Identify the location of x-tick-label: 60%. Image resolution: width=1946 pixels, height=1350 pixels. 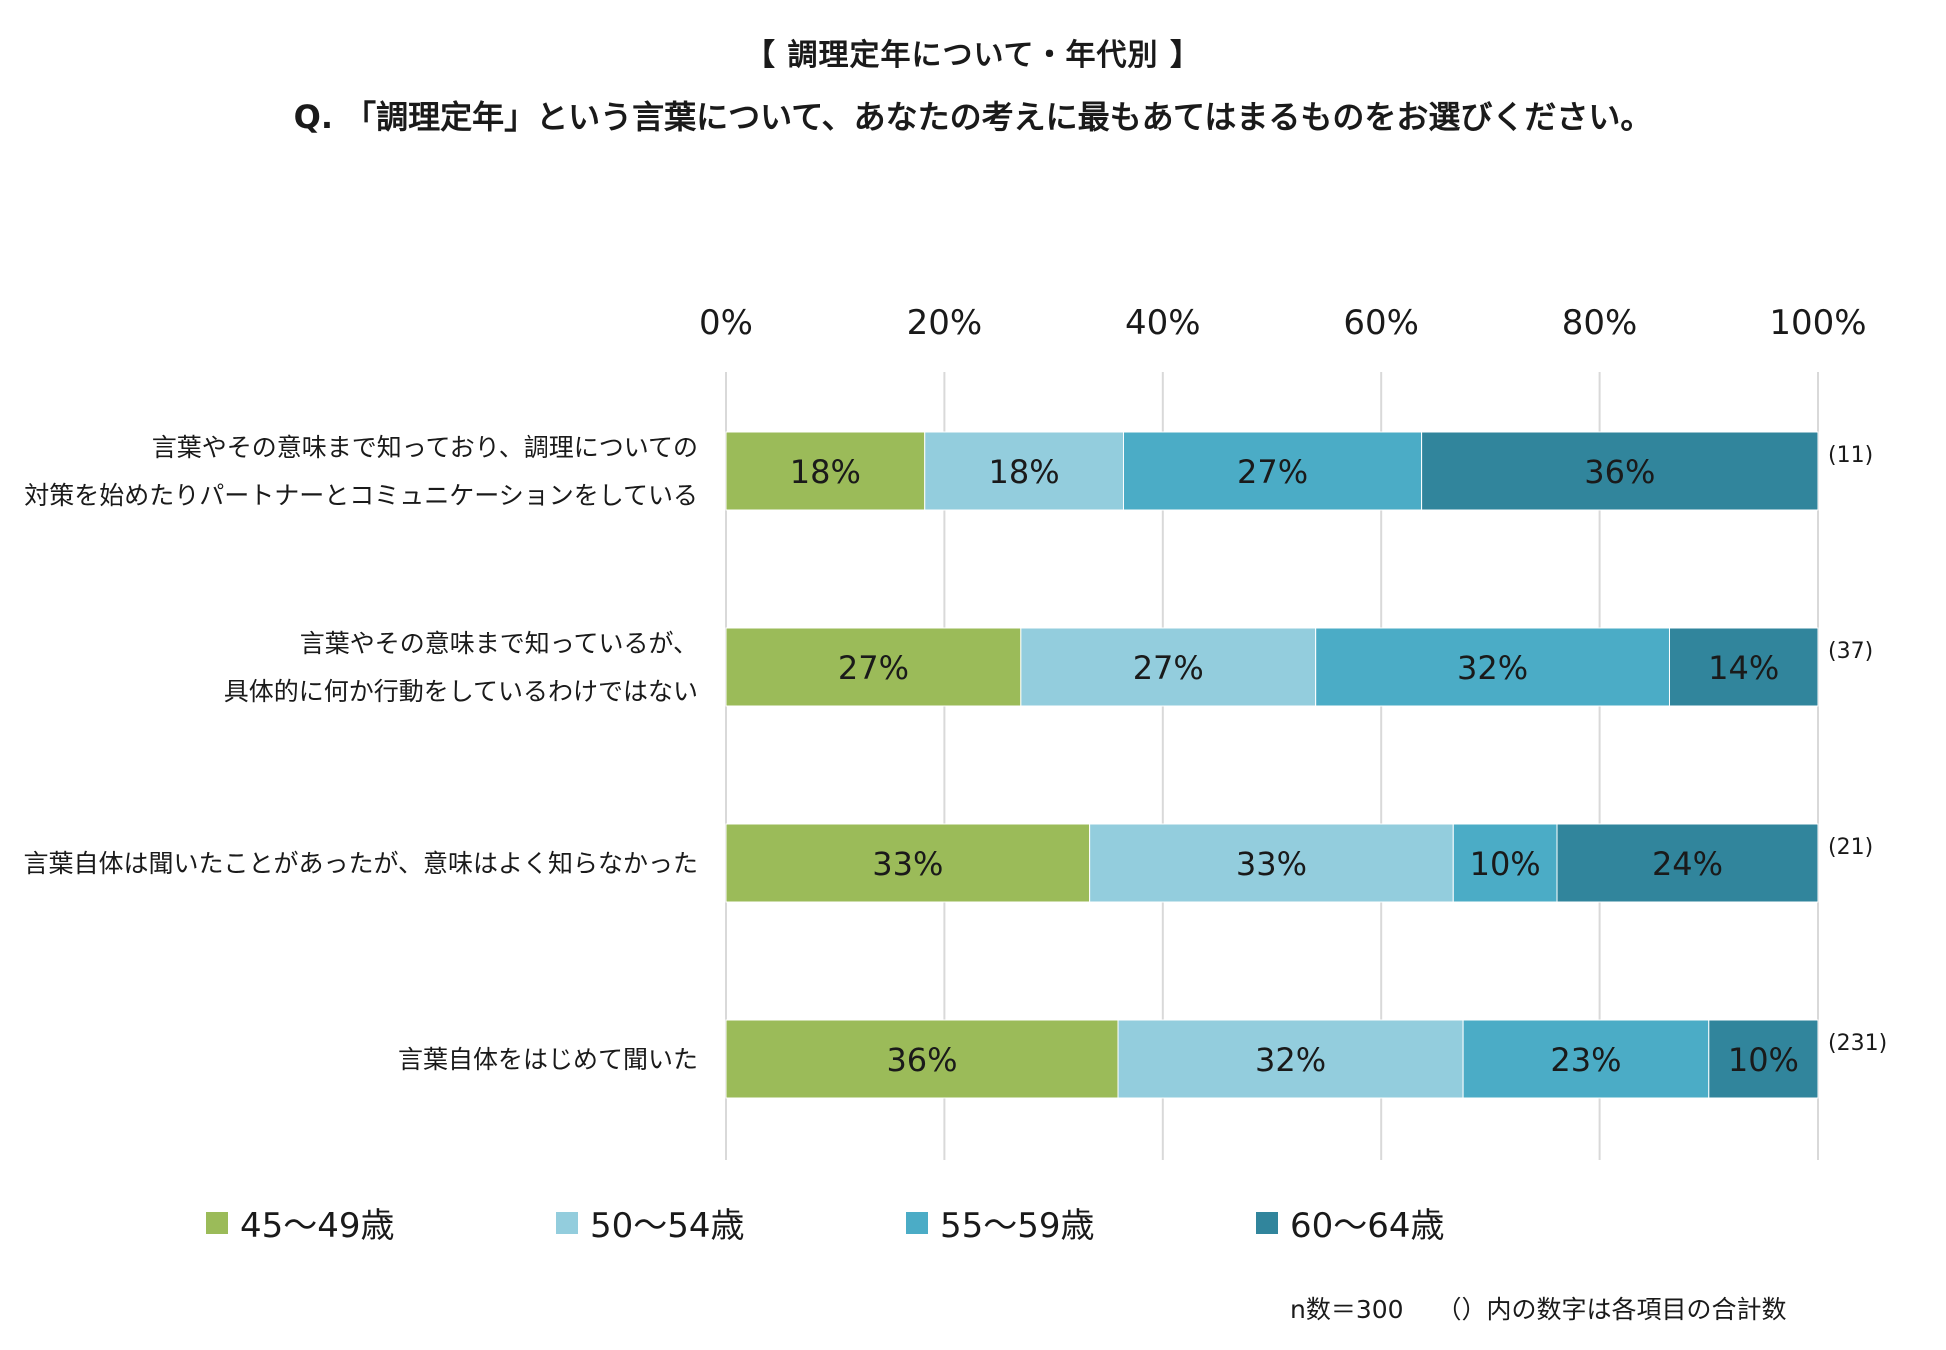
(1381, 323).